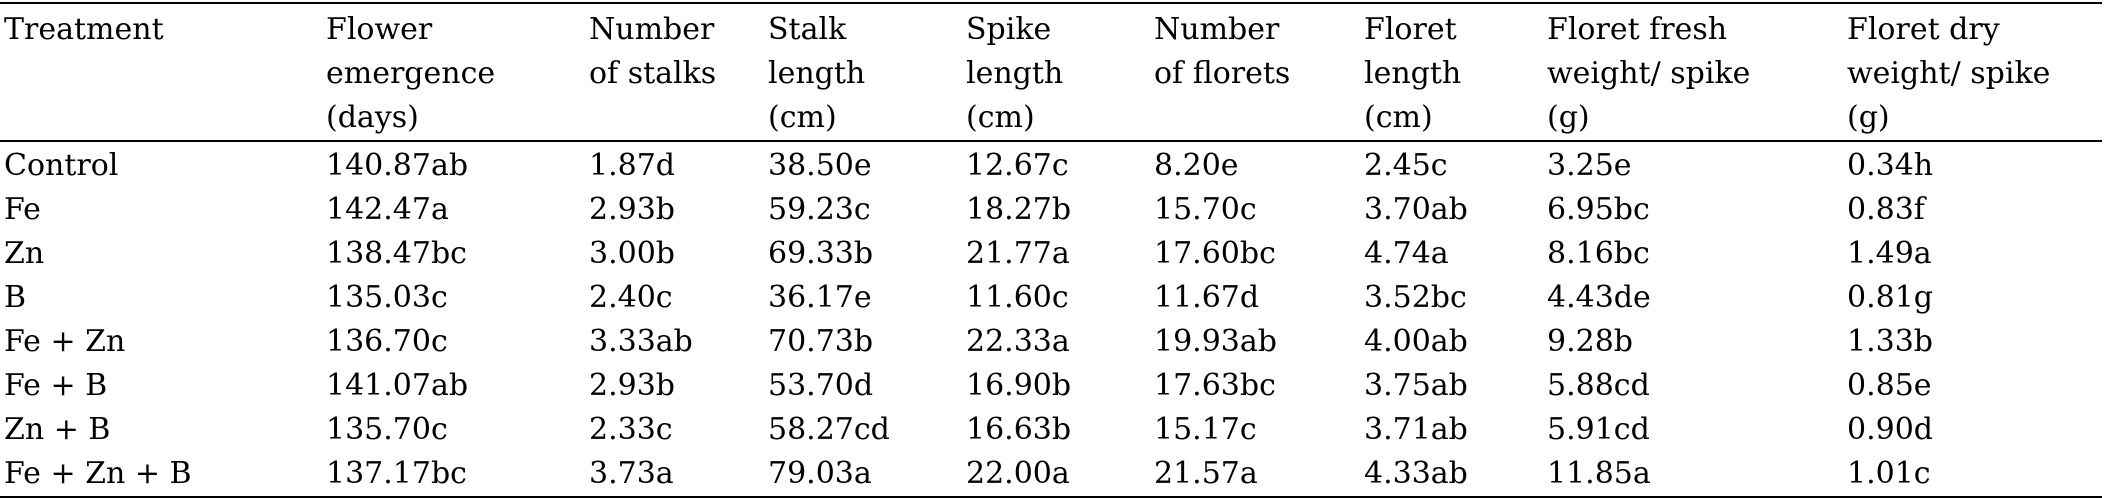 The width and height of the screenshot is (2108, 498). I want to click on cell-number-of-florets: 19.93ab, so click(1215, 341).